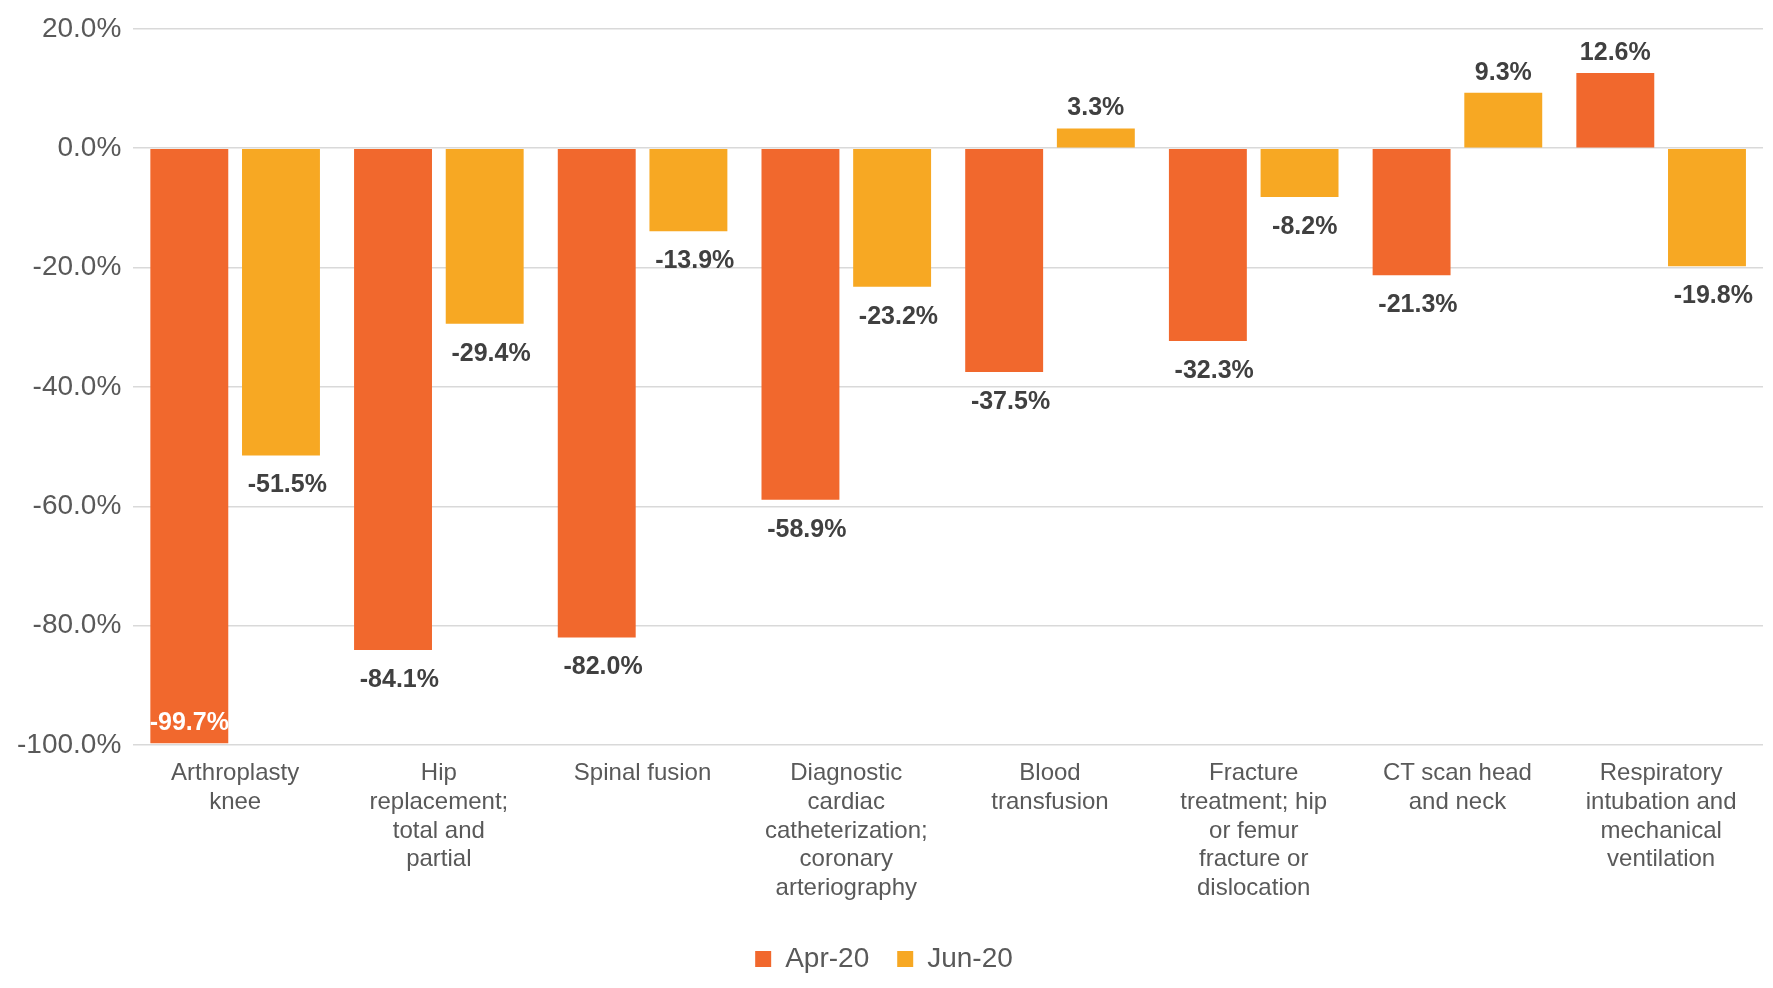  I want to click on data-label: -13.9%, so click(695, 259).